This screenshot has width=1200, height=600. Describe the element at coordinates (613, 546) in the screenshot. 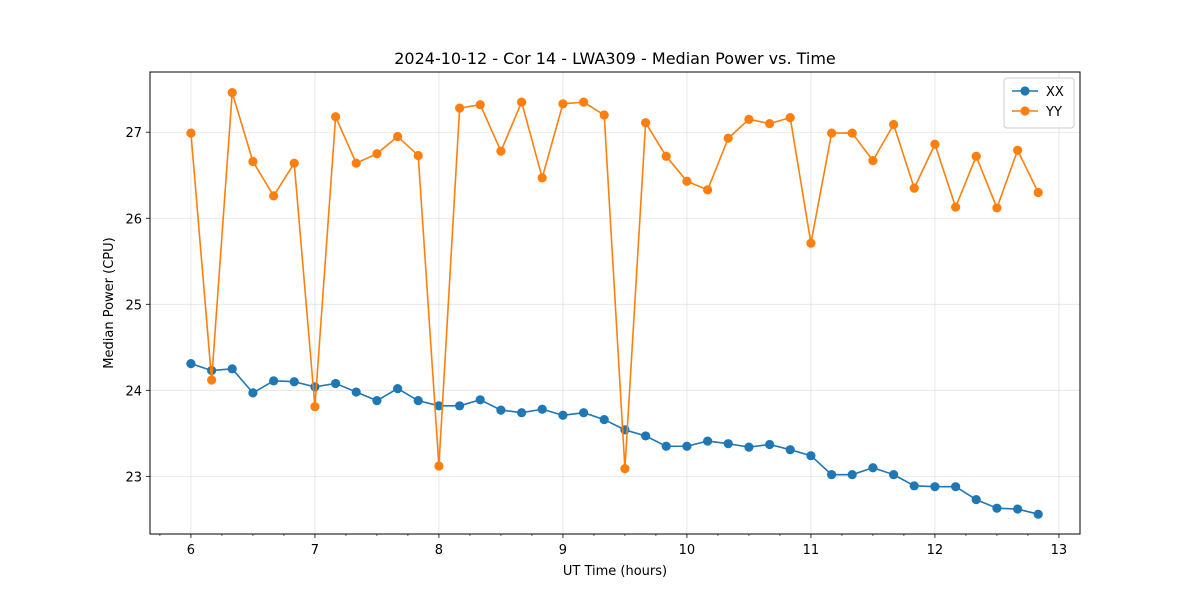

I see `x-axis: 6 7 8 9 10 11 12 13` at that location.